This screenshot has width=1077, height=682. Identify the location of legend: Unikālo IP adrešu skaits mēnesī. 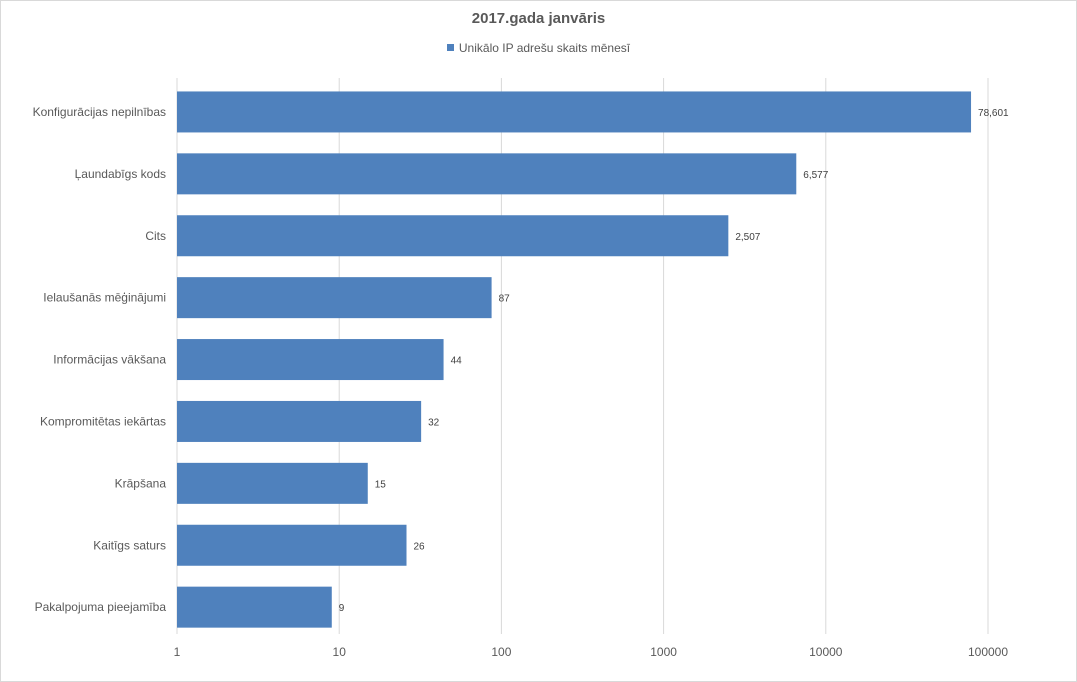
(538, 48).